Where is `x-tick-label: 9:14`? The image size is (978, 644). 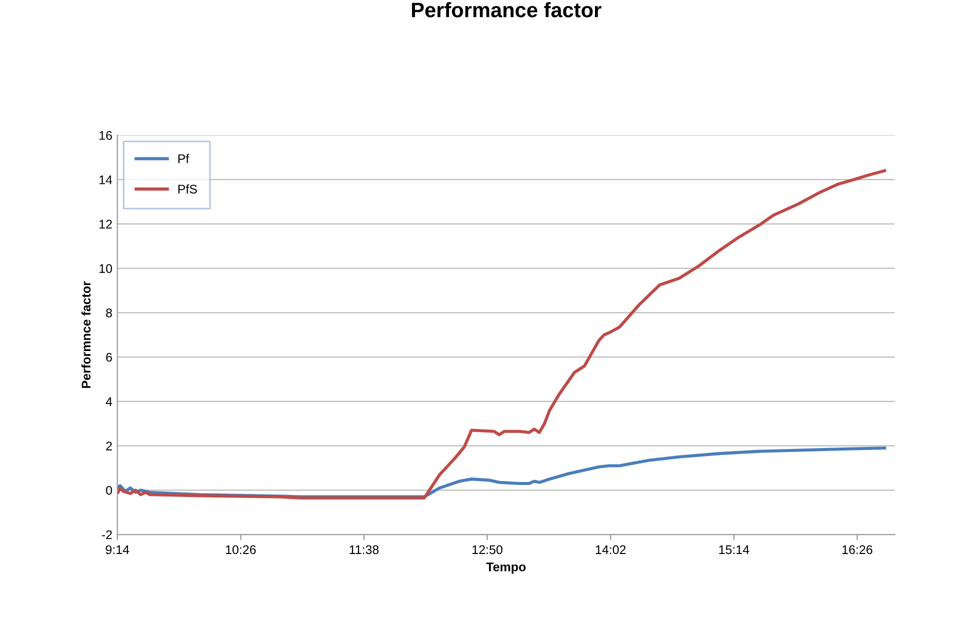
x-tick-label: 9:14 is located at coordinates (118, 549).